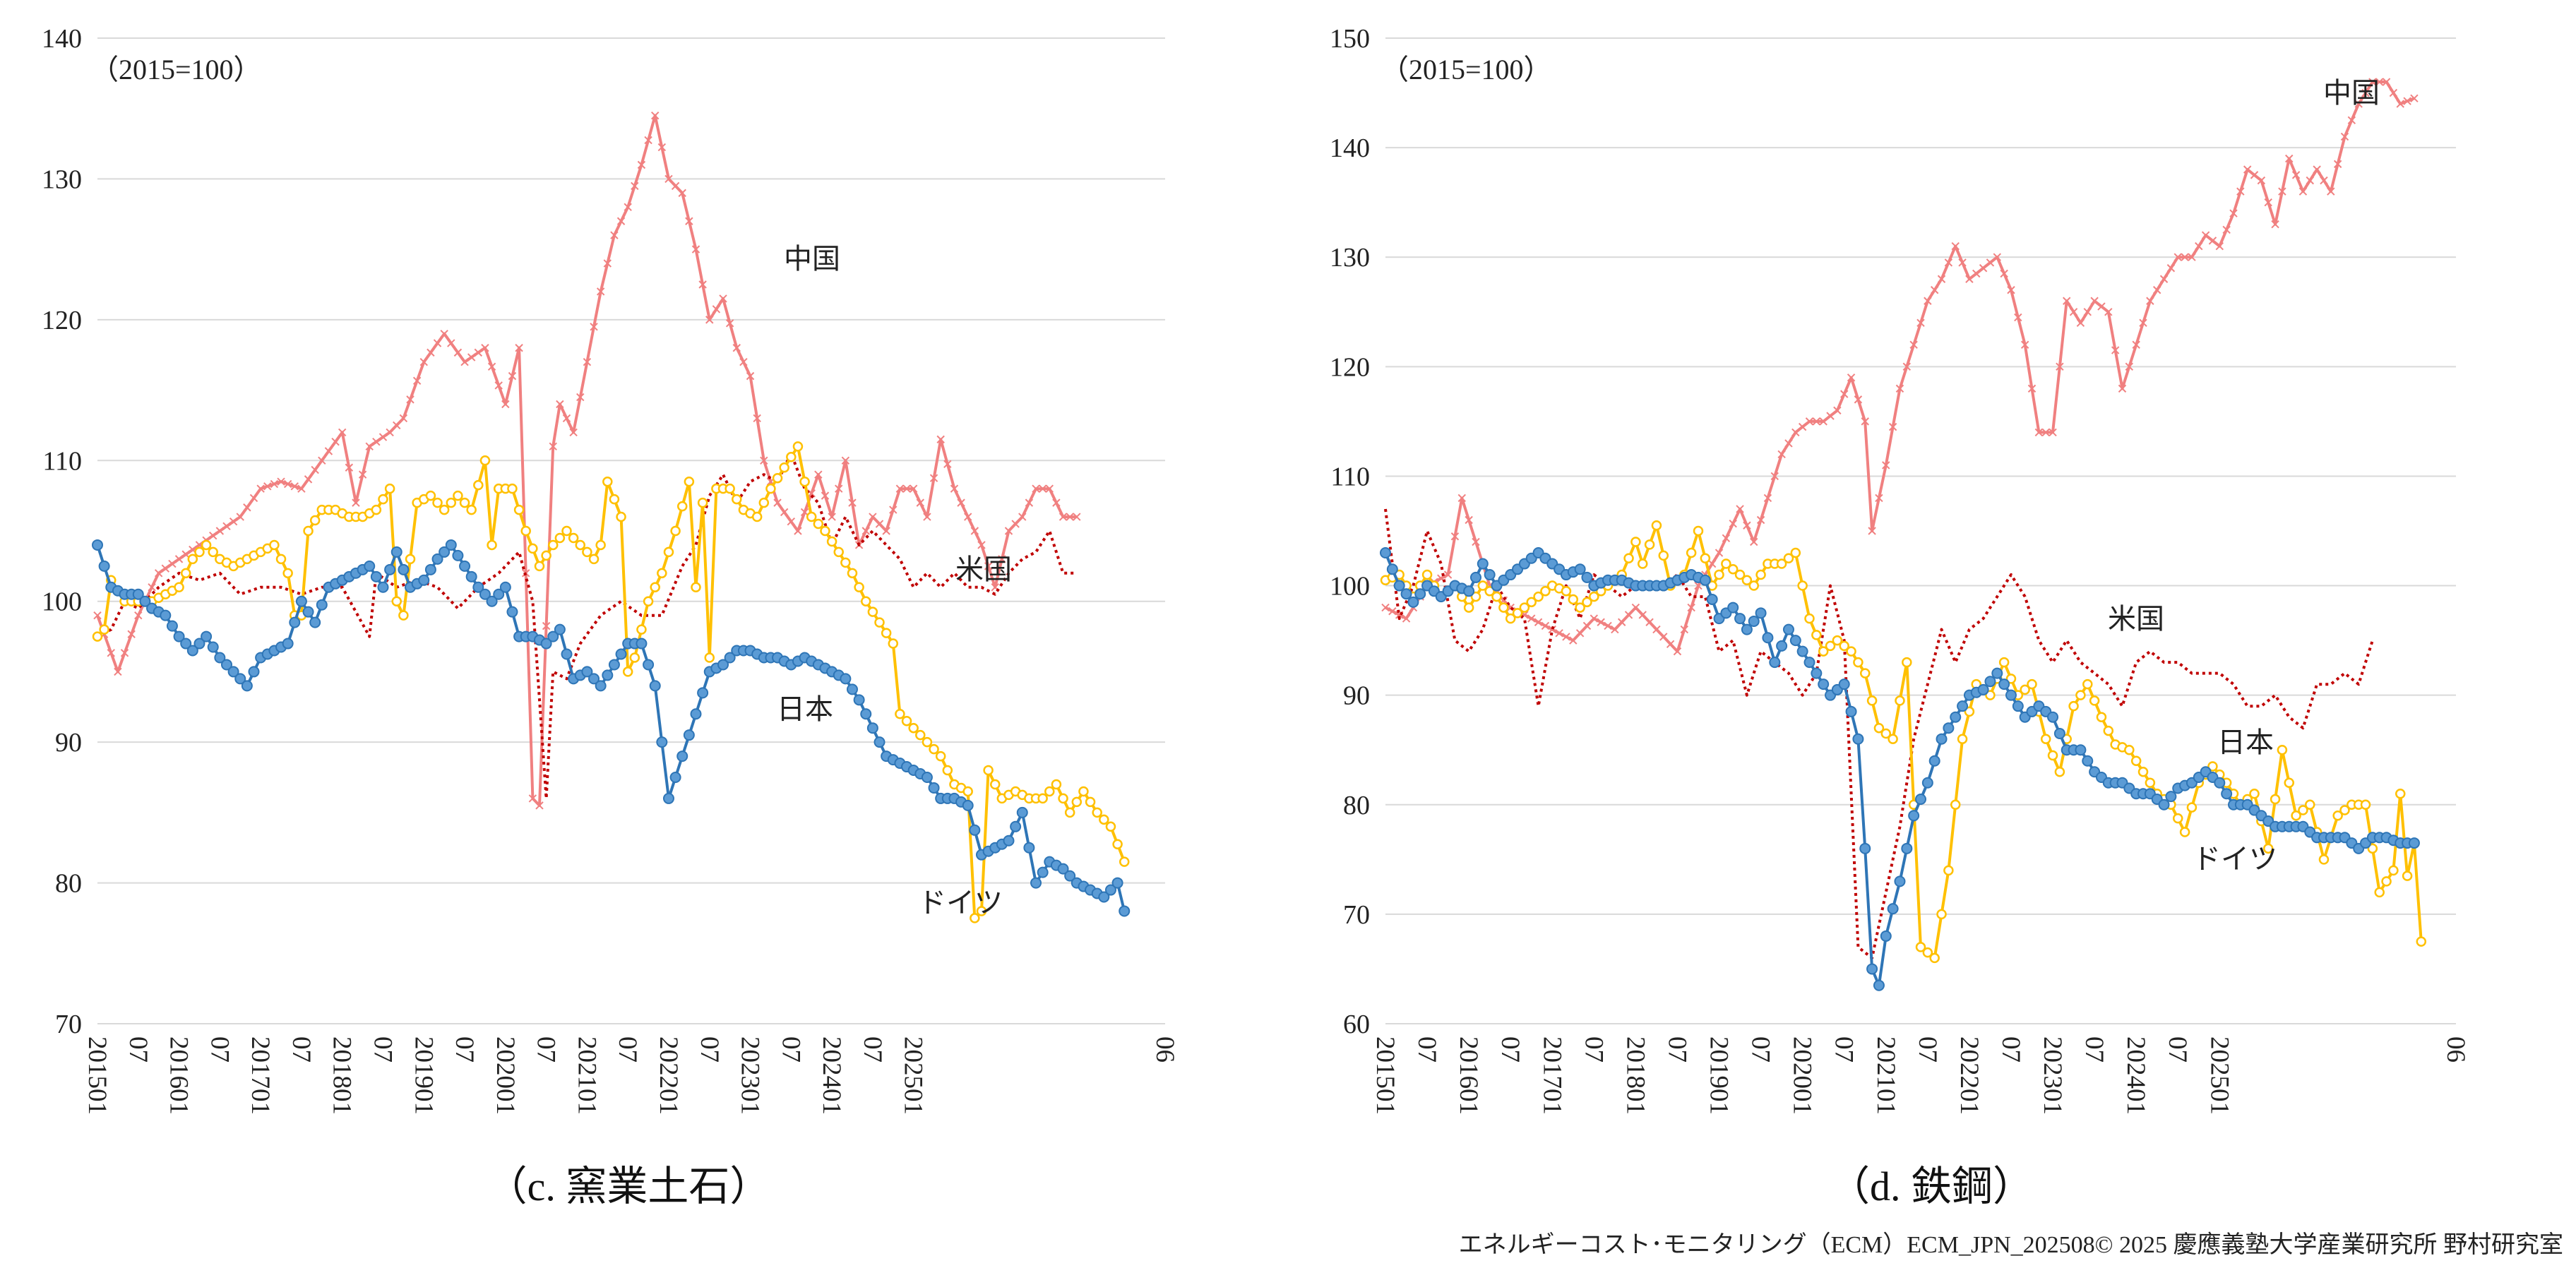 This screenshot has height=1268, width=2576. What do you see at coordinates (1356, 1024) in the screenshot?
I see `y-tick-label: 60` at bounding box center [1356, 1024].